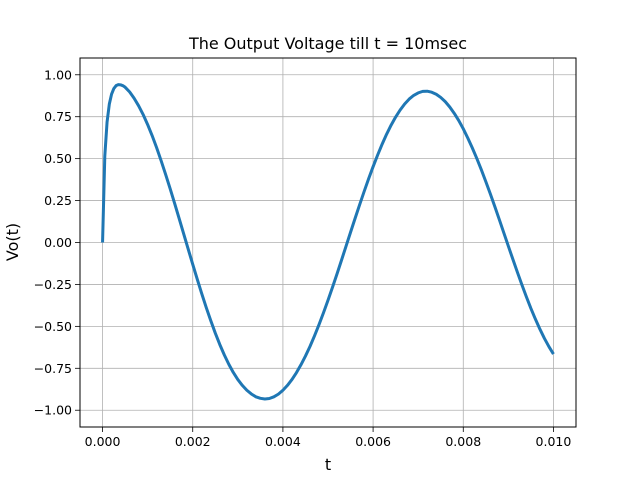  What do you see at coordinates (53, 368) in the screenshot?
I see `y-tick-label: −0.75` at bounding box center [53, 368].